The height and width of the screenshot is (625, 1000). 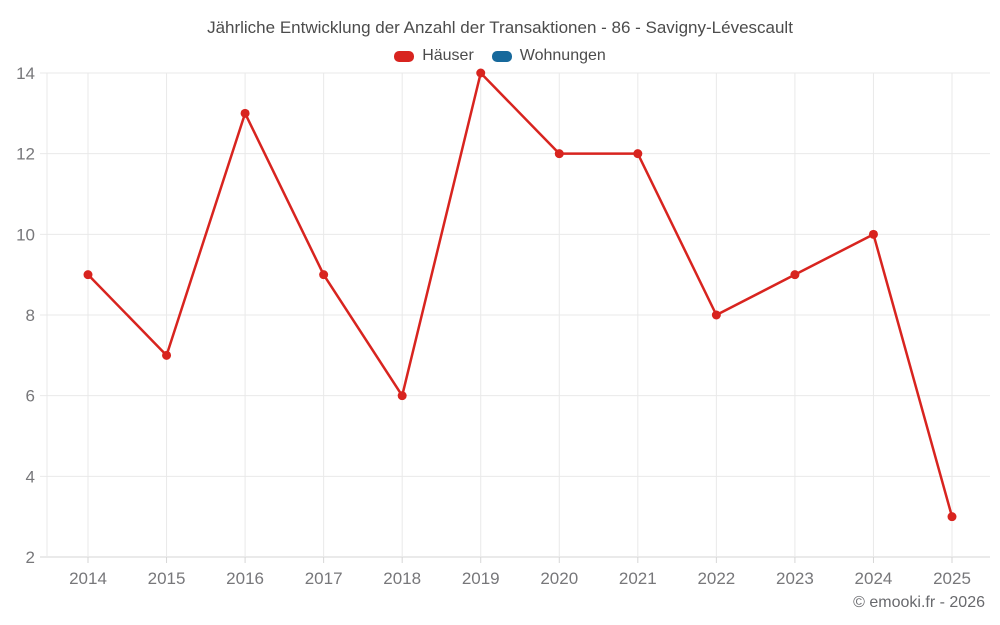 What do you see at coordinates (716, 578) in the screenshot?
I see `x-axis-tick-label: 2022` at bounding box center [716, 578].